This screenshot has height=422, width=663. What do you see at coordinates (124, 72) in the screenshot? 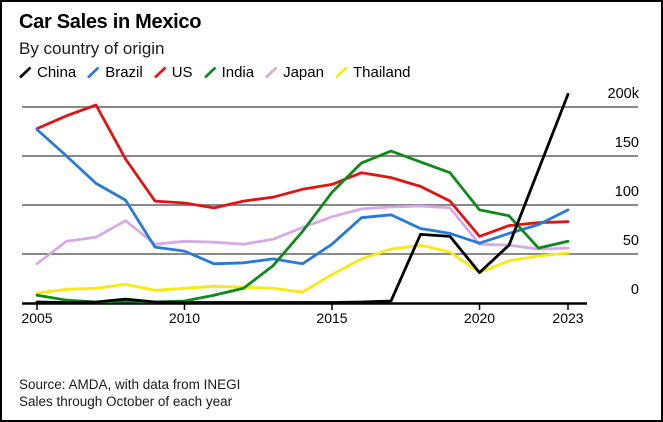
I see `legend-label: Brazil` at bounding box center [124, 72].